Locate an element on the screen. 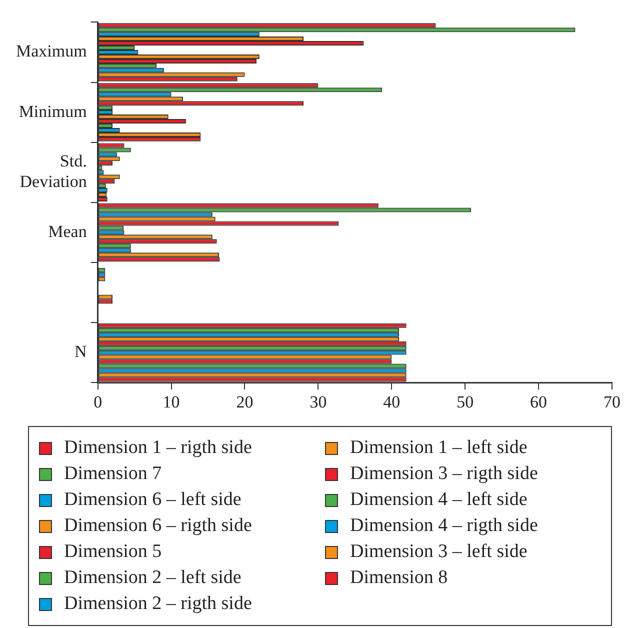  legend-label: Dimension 3 – rigth side is located at coordinates (444, 474).